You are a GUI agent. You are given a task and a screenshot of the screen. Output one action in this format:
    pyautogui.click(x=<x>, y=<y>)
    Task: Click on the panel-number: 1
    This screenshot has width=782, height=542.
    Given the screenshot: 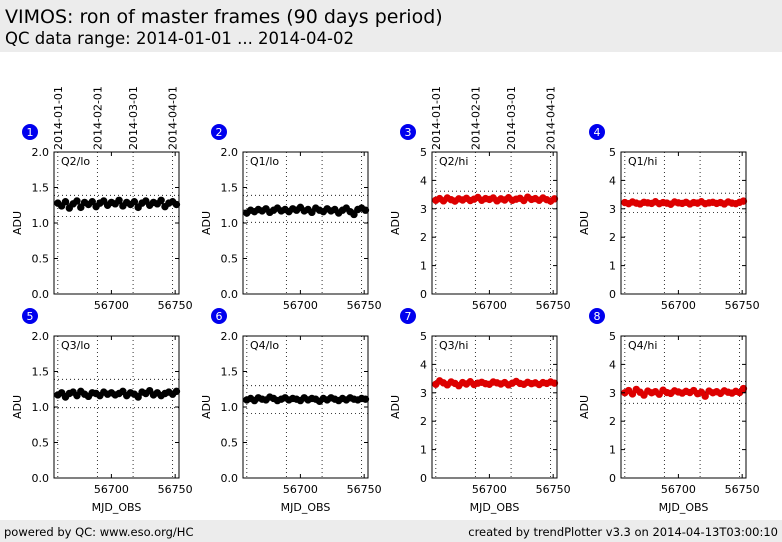 What is the action you would take?
    pyautogui.click(x=30, y=132)
    